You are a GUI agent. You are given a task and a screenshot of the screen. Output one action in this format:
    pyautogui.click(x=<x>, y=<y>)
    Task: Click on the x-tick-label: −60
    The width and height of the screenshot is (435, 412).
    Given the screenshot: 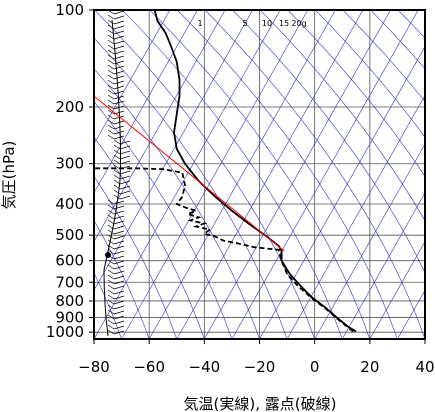 What is the action you would take?
    pyautogui.click(x=149, y=367)
    